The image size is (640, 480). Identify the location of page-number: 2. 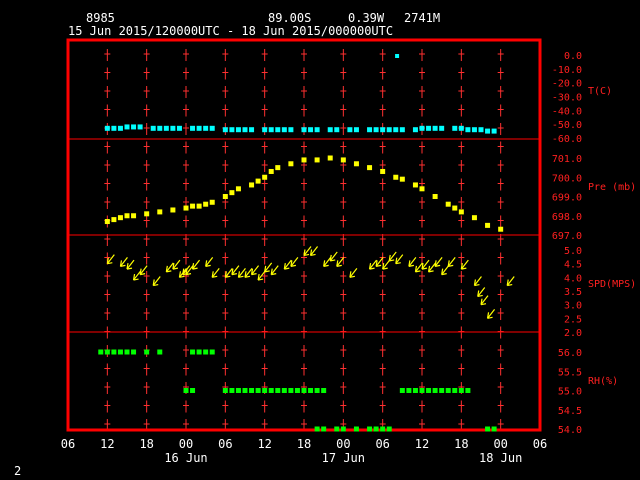
(18, 471).